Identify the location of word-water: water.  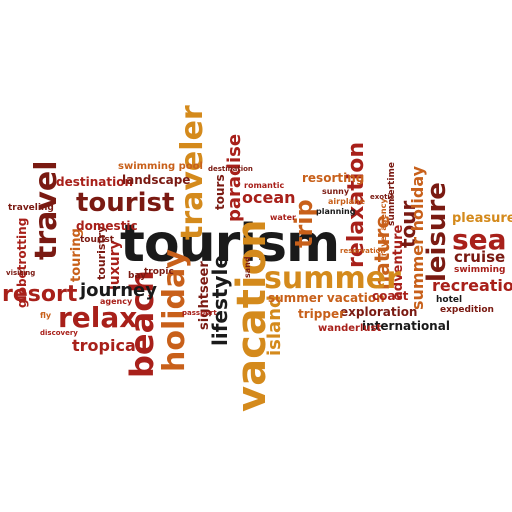
(283, 217).